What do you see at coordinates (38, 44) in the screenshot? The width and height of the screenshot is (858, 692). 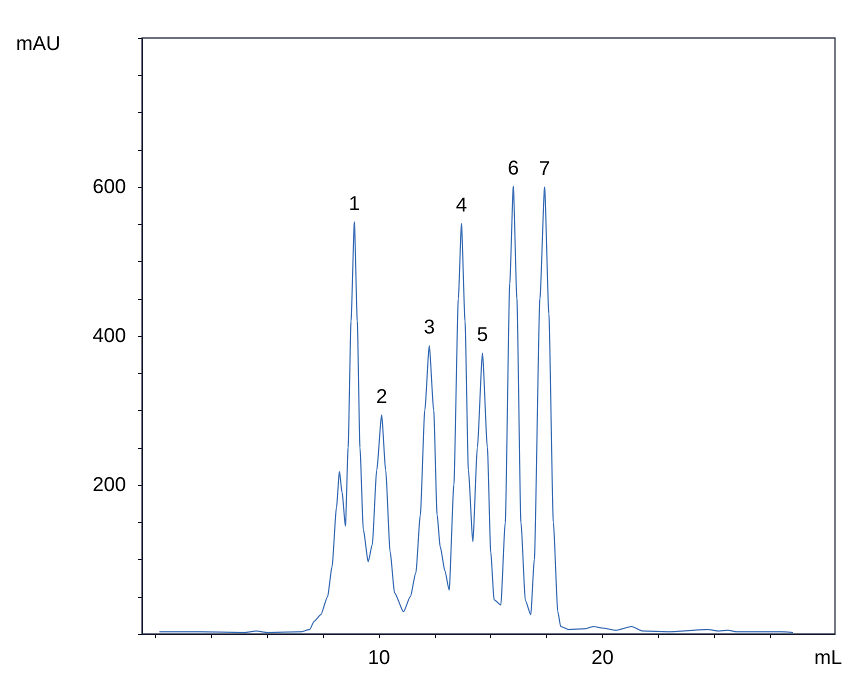 I see `y-axis-title: mAU` at bounding box center [38, 44].